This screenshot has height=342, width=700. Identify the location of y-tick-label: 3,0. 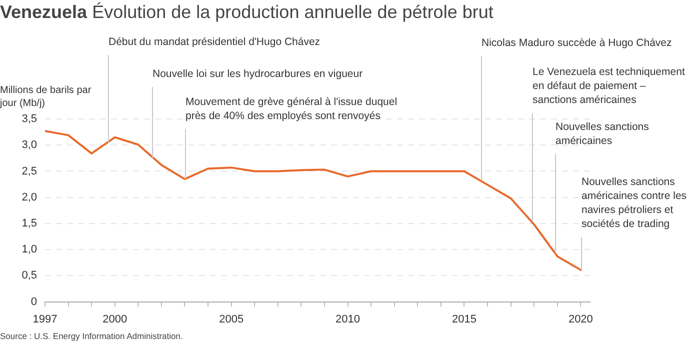
(29, 145).